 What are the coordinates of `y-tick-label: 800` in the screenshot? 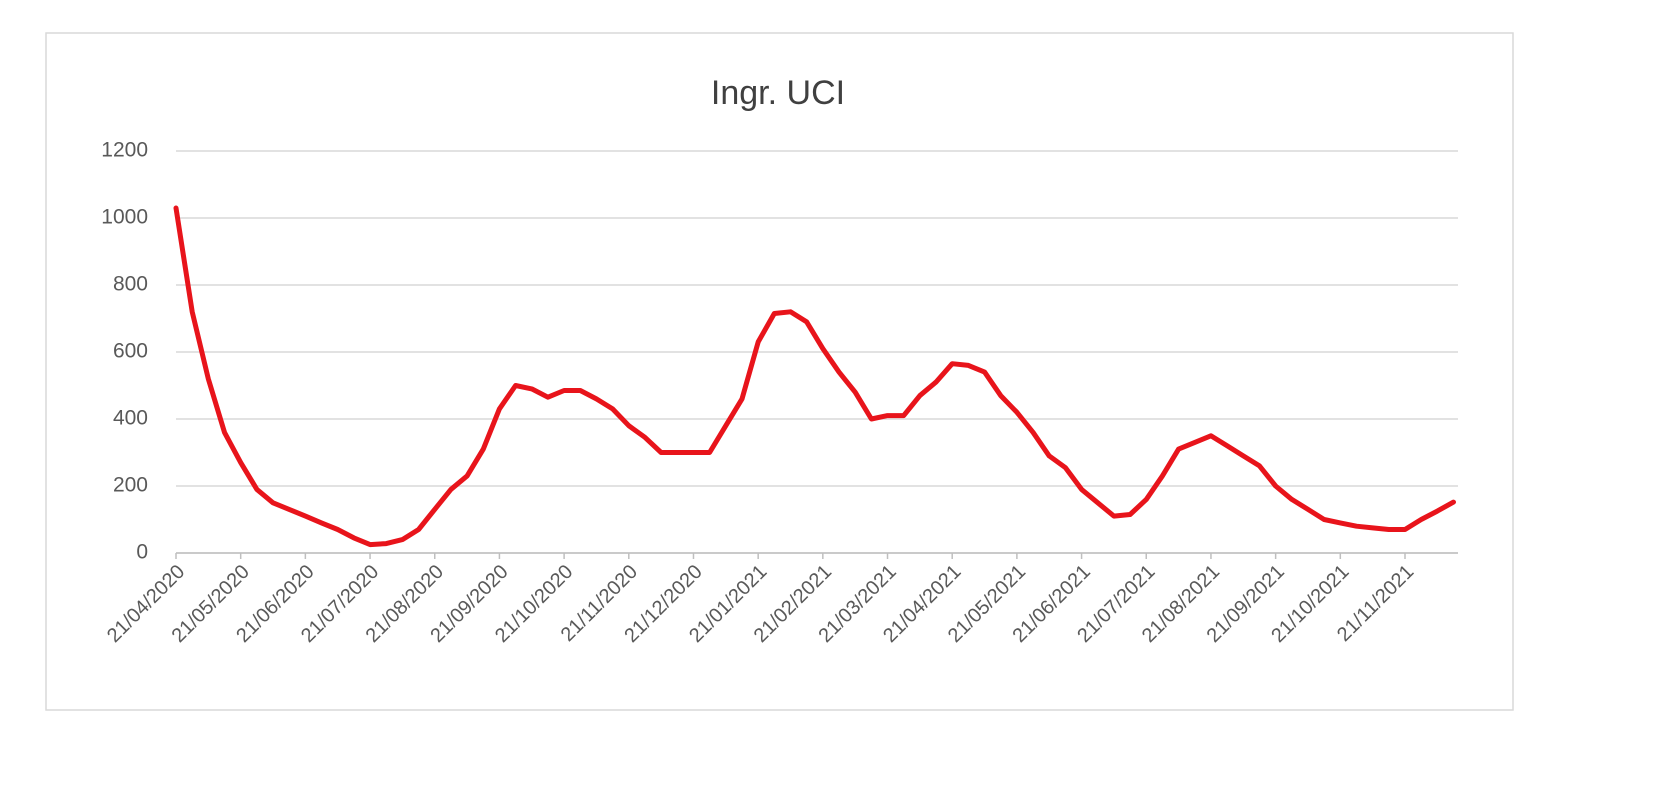 It's located at (130, 284).